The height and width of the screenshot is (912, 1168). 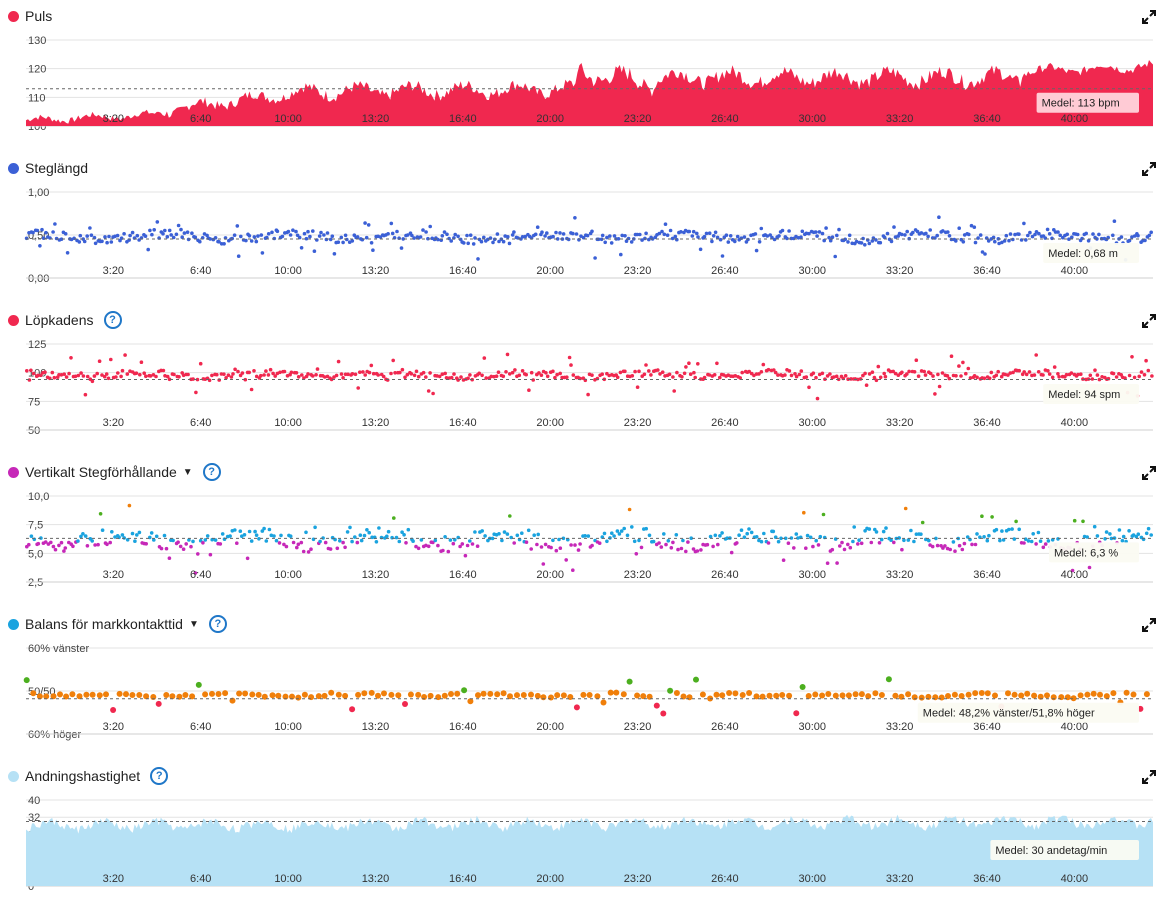 What do you see at coordinates (900, 423) in the screenshot?
I see `x-tick-label: 33:20` at bounding box center [900, 423].